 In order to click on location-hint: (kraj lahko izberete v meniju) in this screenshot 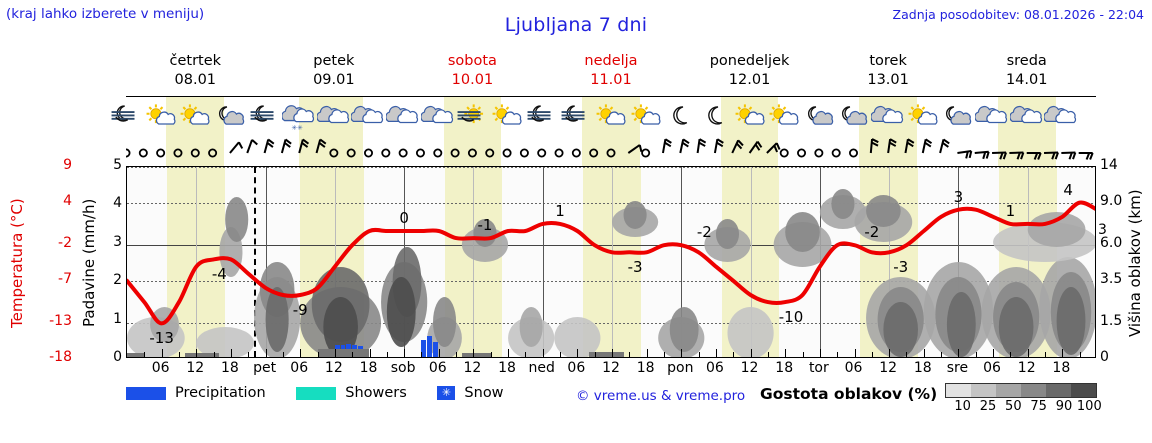, I will do `click(105, 14)`.